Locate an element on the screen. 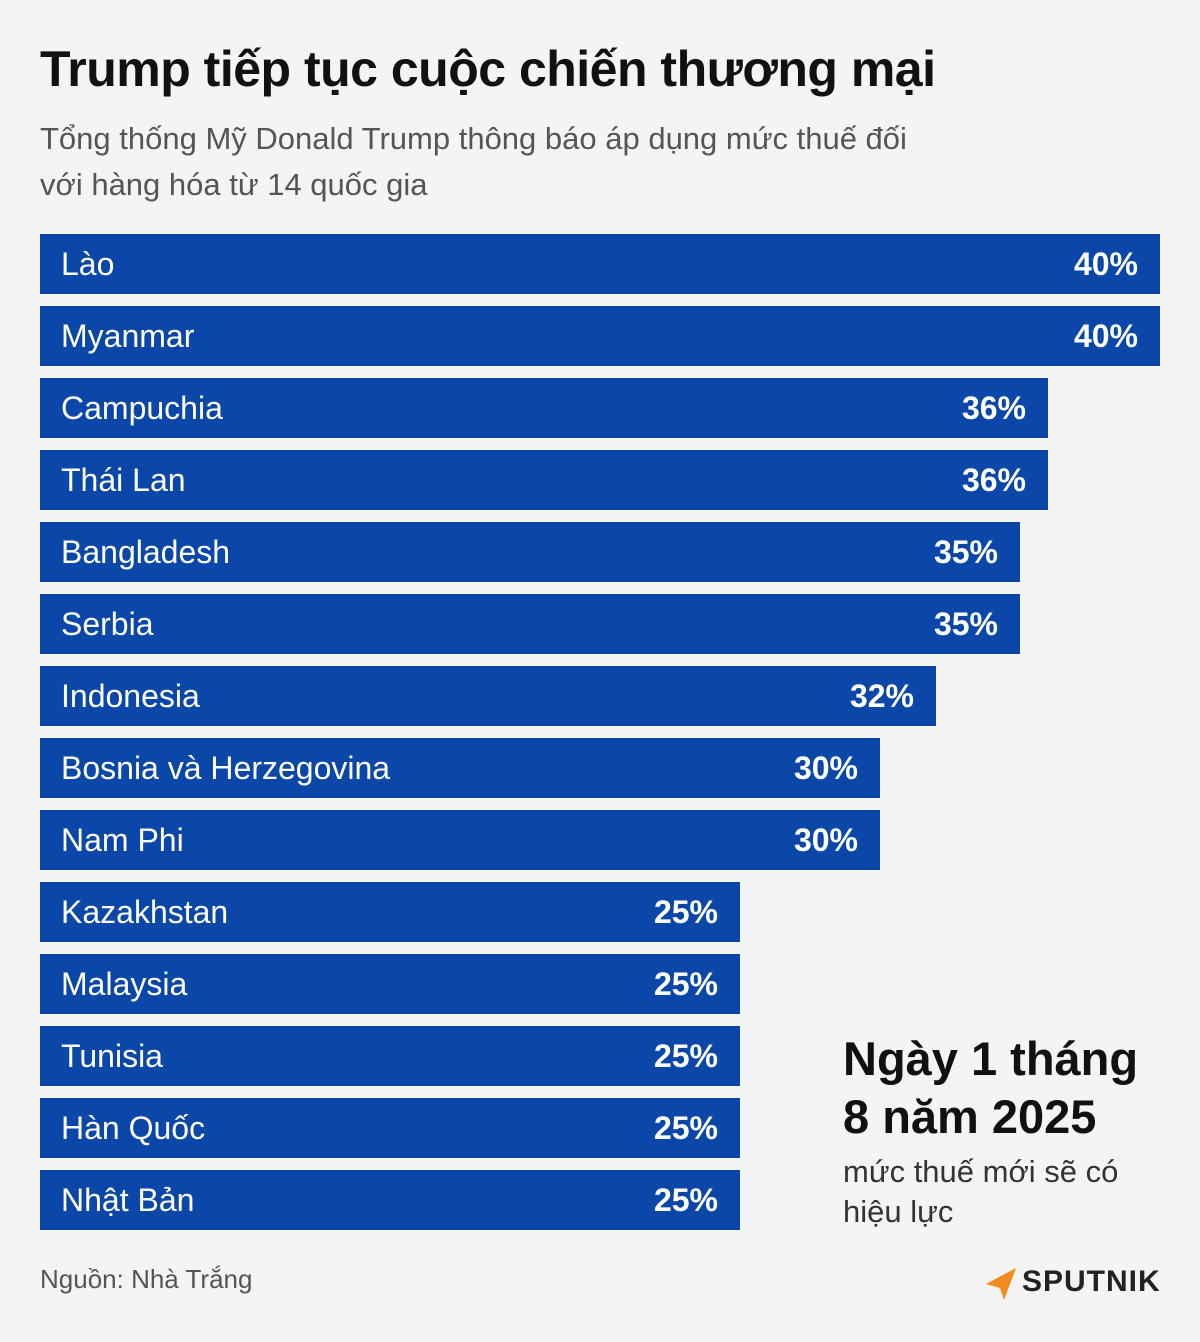  bar: Bosnia và Herzegovina 30% is located at coordinates (460, 768).